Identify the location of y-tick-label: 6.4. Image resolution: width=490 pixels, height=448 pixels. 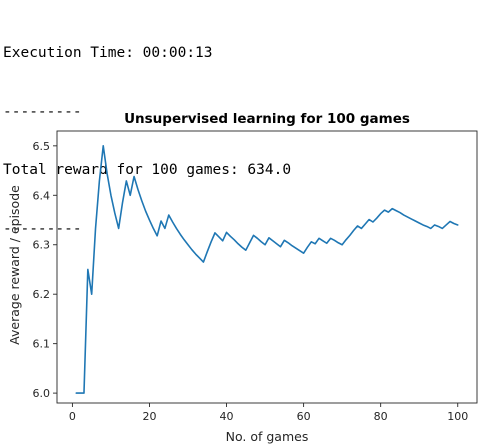
(42, 195).